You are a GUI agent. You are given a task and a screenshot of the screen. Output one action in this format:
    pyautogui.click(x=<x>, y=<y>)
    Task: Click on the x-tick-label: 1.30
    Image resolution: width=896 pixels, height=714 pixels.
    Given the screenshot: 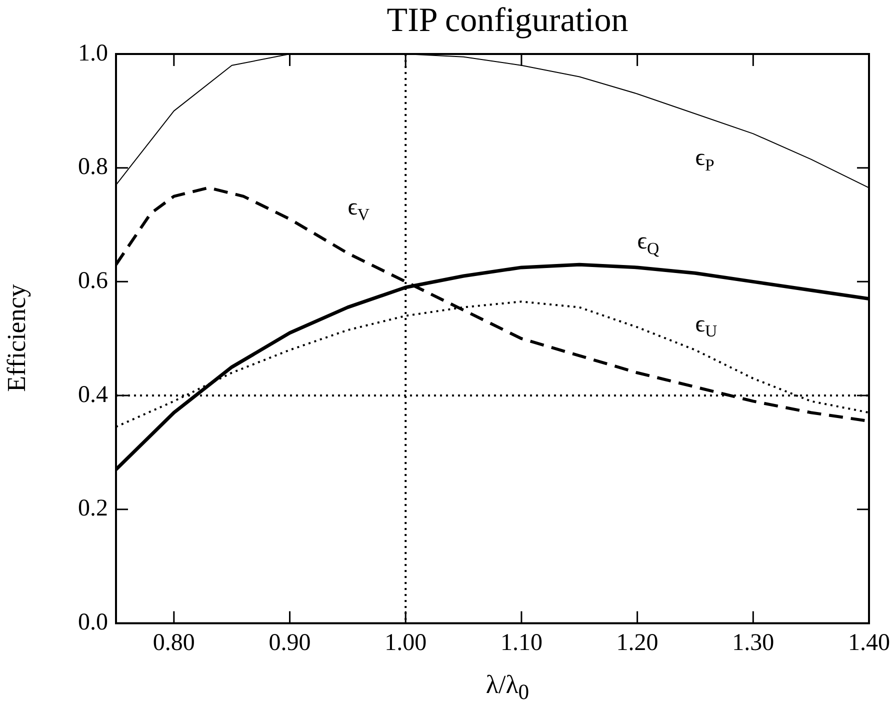 What is the action you would take?
    pyautogui.click(x=753, y=643)
    